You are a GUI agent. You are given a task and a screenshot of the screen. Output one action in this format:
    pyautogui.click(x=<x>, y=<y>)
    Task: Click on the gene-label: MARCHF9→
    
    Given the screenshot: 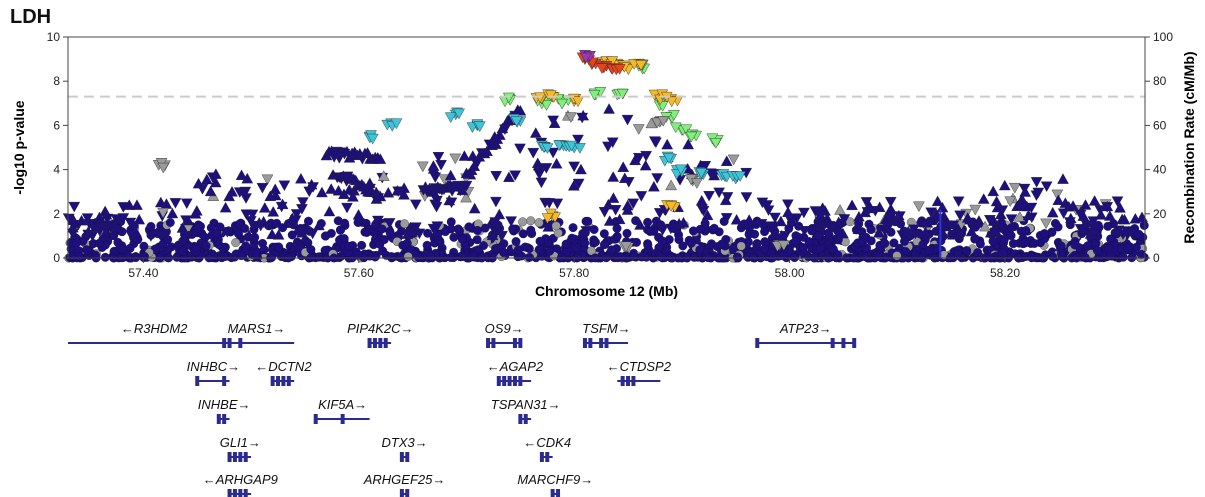 What is the action you would take?
    pyautogui.click(x=555, y=479)
    